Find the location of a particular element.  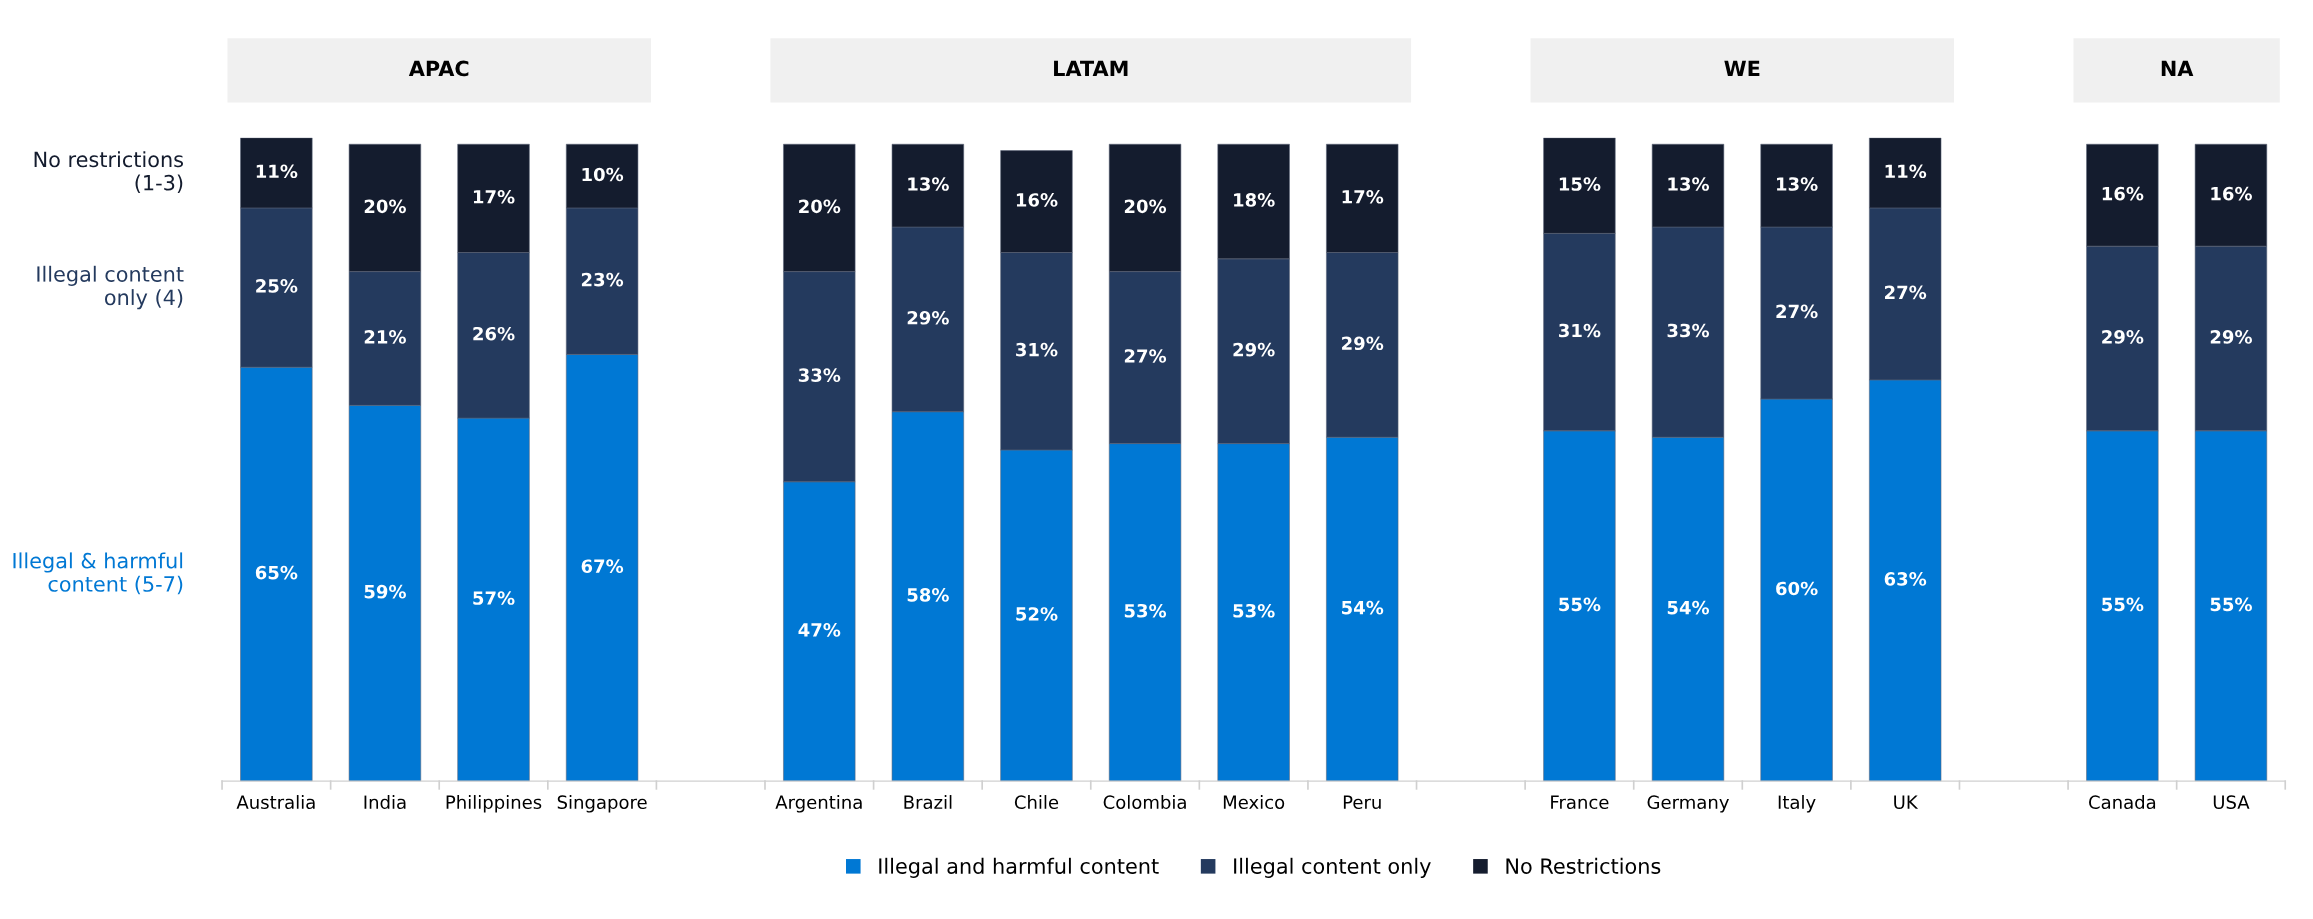

data-label: 65% is located at coordinates (276, 572).